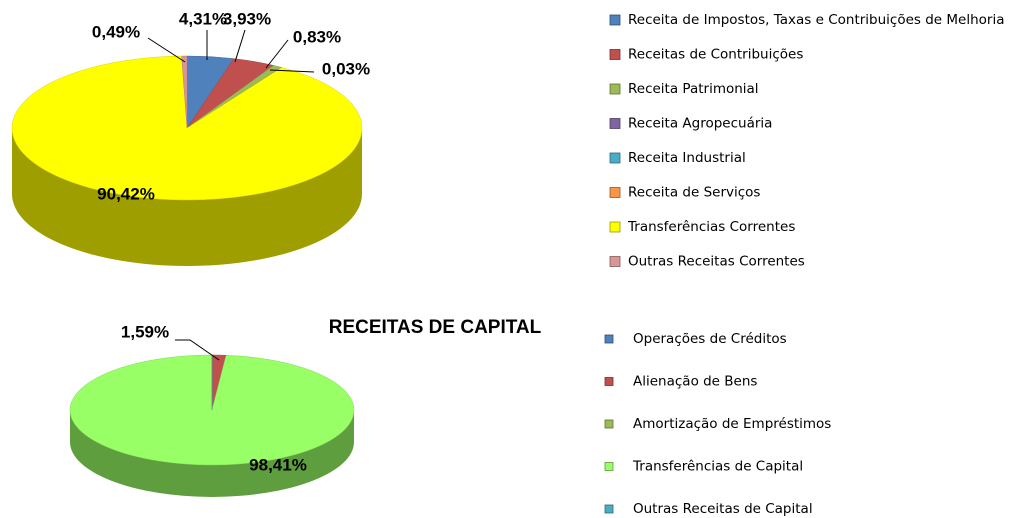  I want to click on legend-label: Operações de Créditos, so click(710, 339).